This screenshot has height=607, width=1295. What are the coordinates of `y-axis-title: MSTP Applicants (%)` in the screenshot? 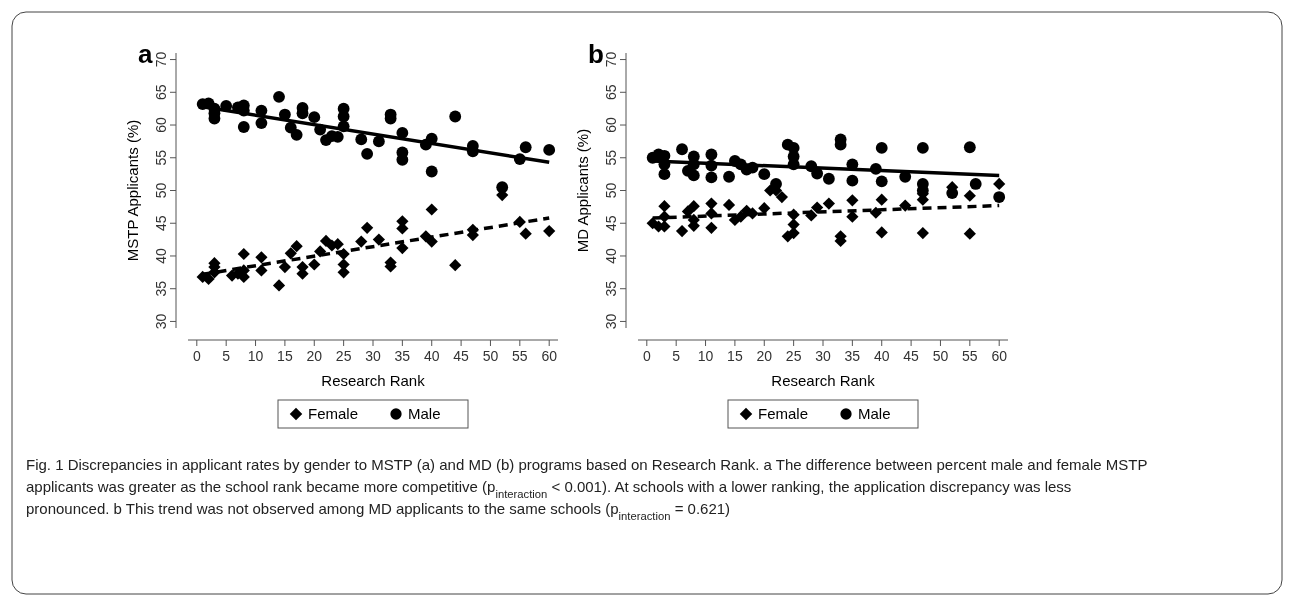 It's located at (132, 190).